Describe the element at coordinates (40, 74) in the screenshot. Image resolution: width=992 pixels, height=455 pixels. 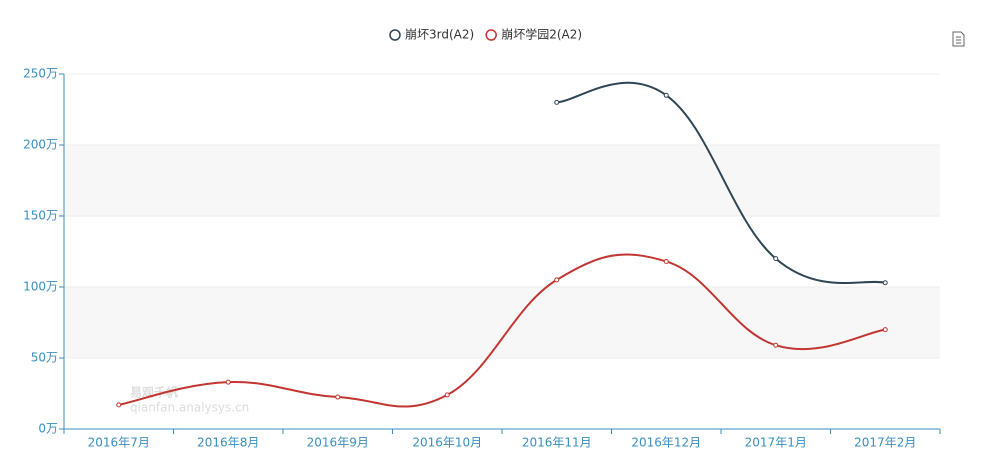
I see `y-tick-label: 250万` at that location.